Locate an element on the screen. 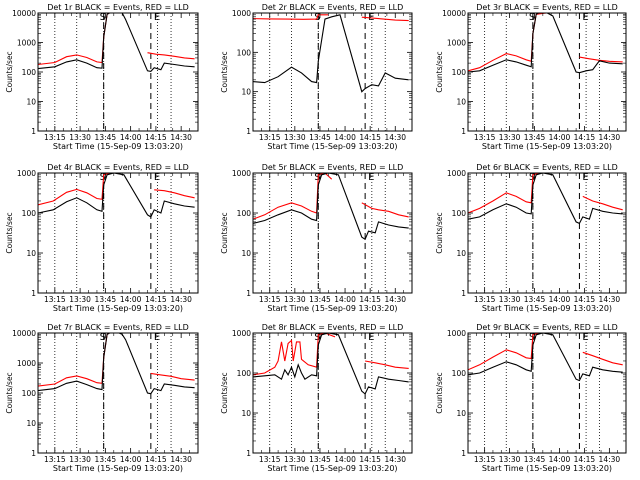 The width and height of the screenshot is (640, 480). chart-title: Det 6r BLACK = Events, RED = LLD is located at coordinates (547, 167).